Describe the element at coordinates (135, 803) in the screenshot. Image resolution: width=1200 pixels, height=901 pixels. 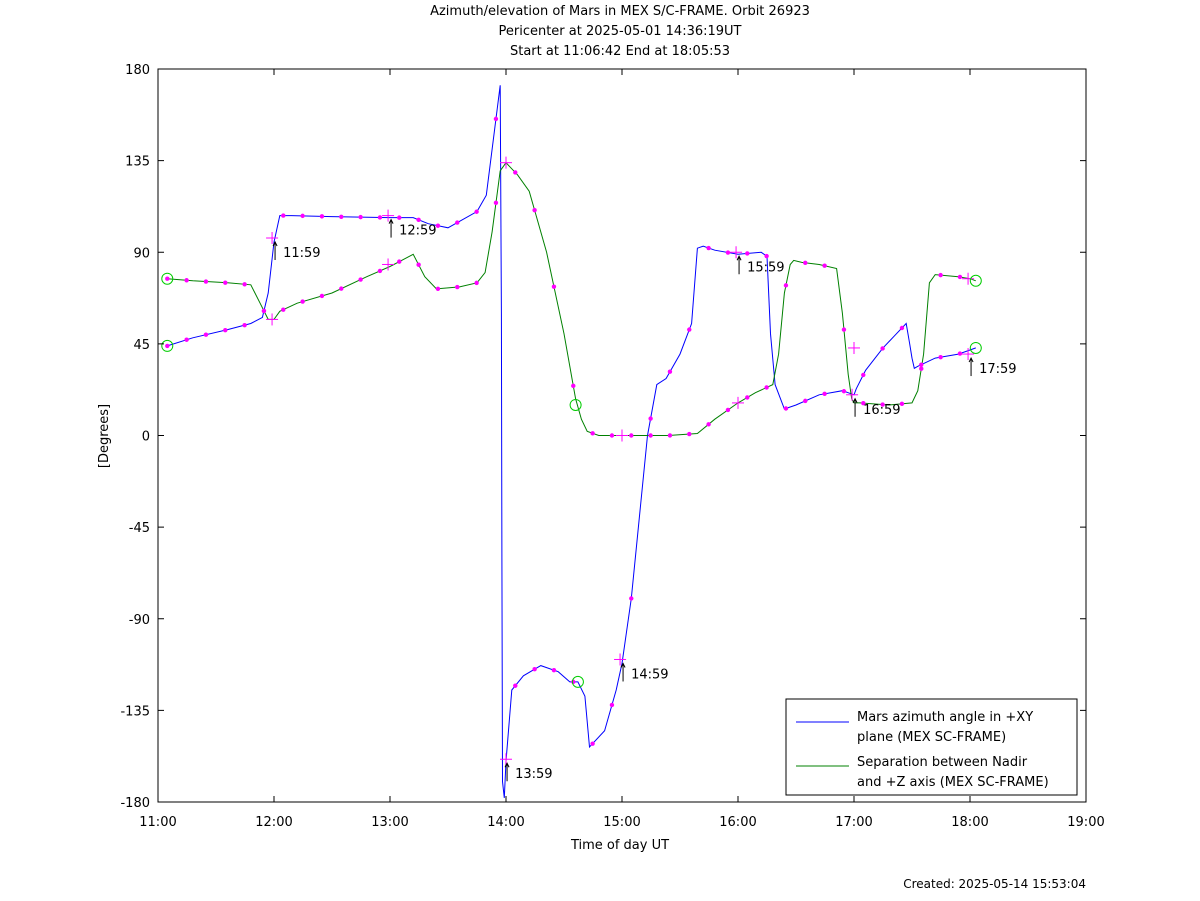
I see `y-tick-label: -180` at that location.